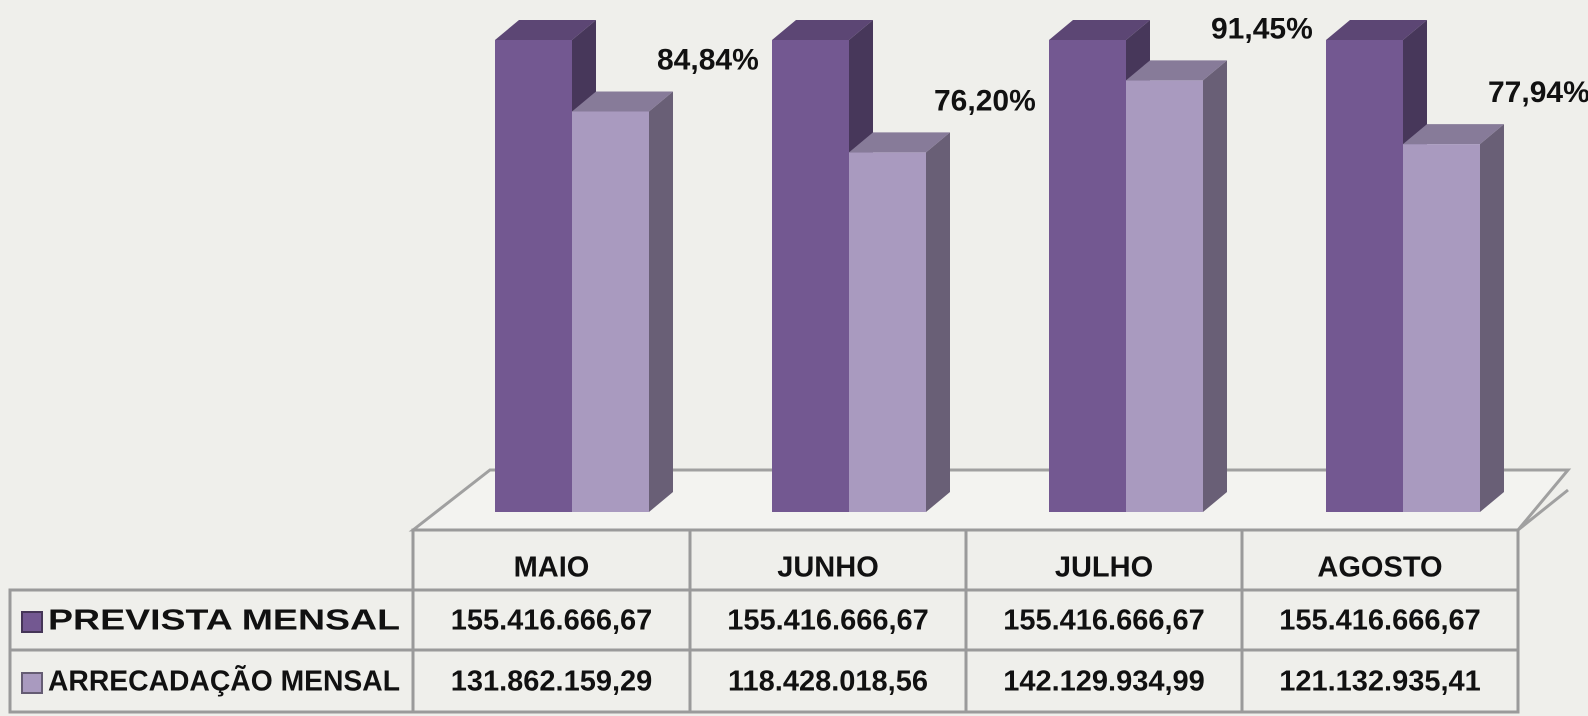 The height and width of the screenshot is (716, 1588). I want to click on value-label: 118.428.018,56, so click(828, 682).